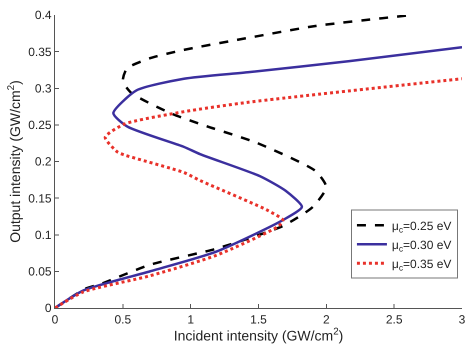  What do you see at coordinates (48, 308) in the screenshot?
I see `y-tick-label: 0` at bounding box center [48, 308].